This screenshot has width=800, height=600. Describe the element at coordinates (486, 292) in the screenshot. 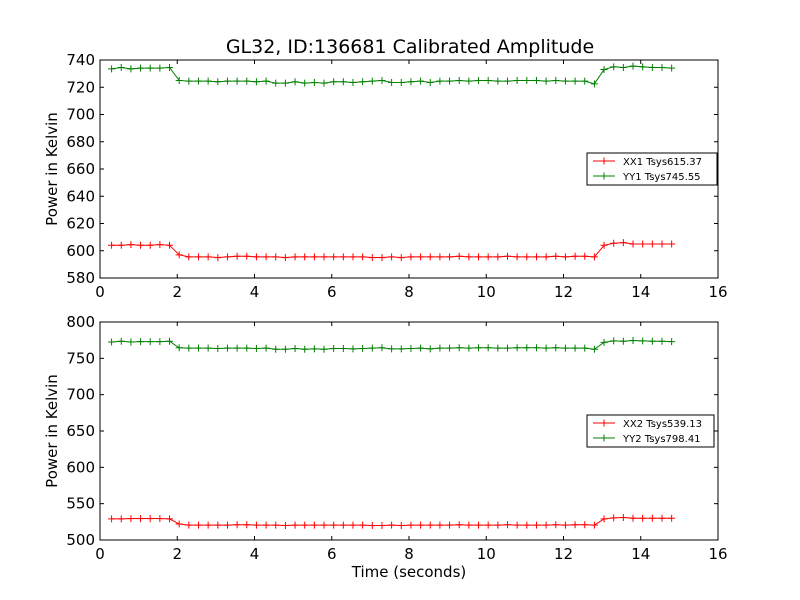

I see `x-tick-label-0-5: 10` at that location.